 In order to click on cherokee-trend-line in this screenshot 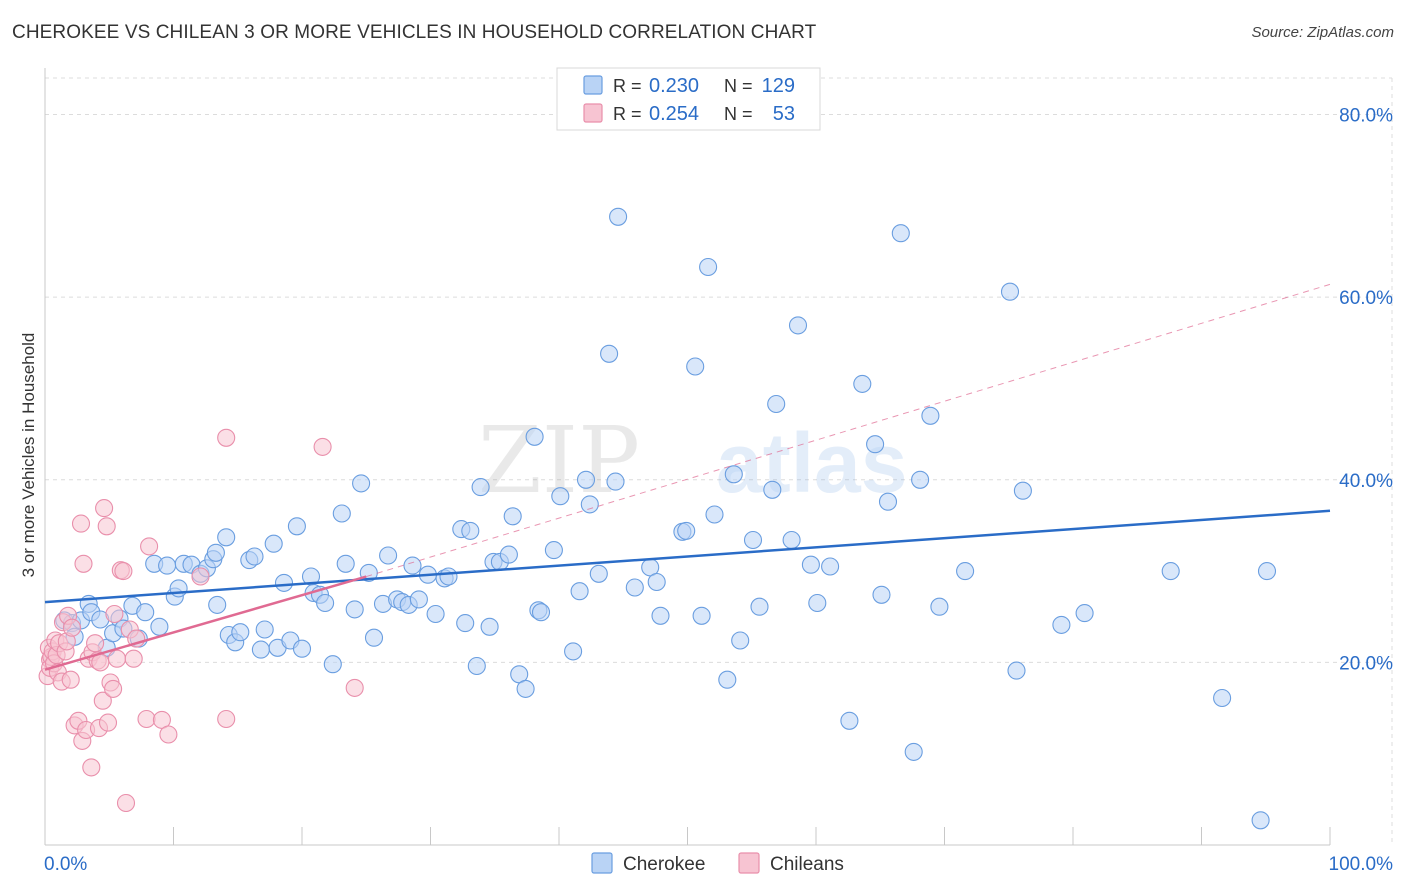, I will do `click(687, 556)`.